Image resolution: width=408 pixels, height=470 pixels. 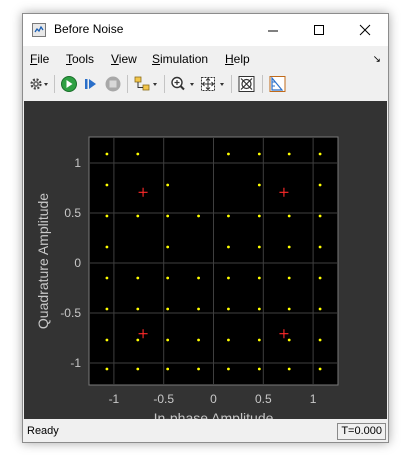 What do you see at coordinates (124, 59) in the screenshot?
I see `menu-view: View` at bounding box center [124, 59].